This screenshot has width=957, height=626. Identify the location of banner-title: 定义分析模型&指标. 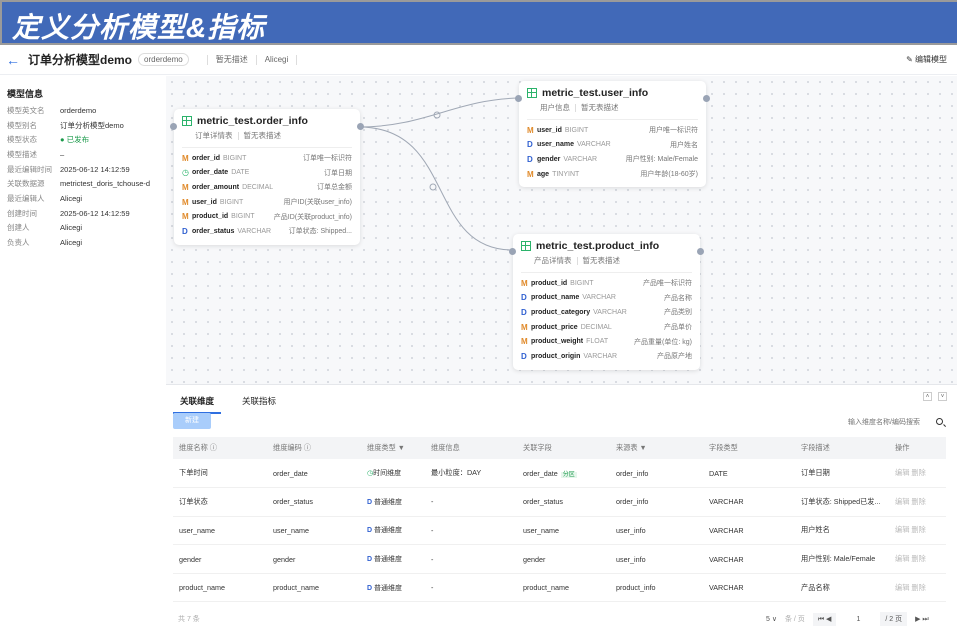
(139, 27).